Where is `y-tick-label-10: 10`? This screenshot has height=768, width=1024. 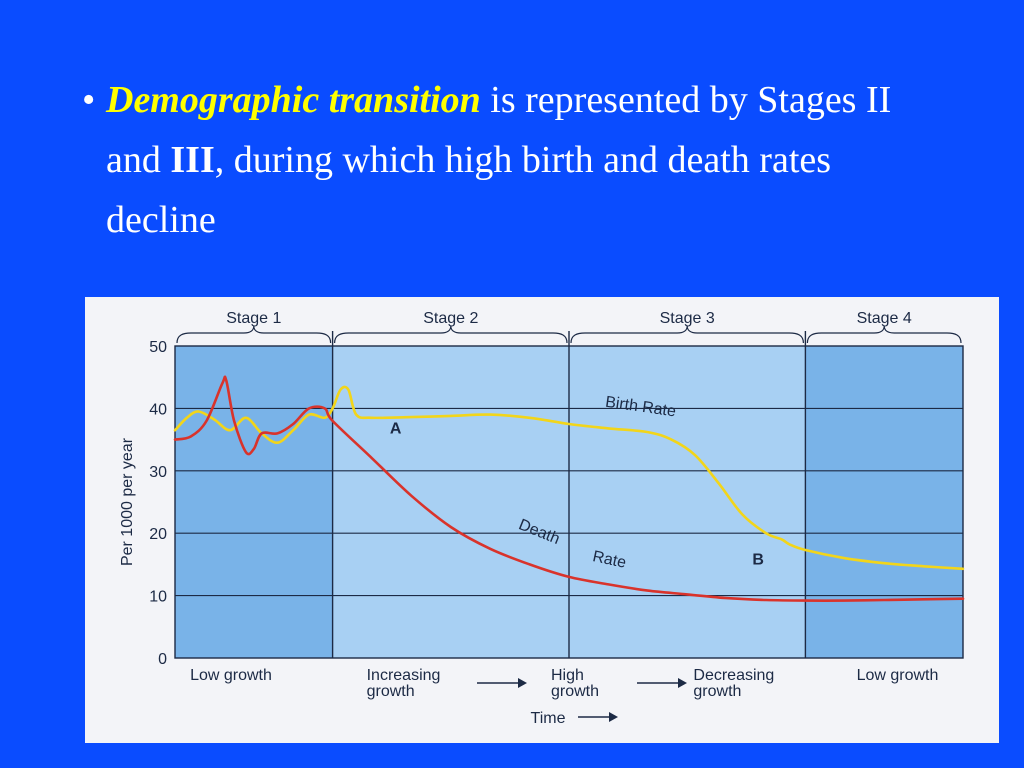 y-tick-label-10: 10 is located at coordinates (158, 597).